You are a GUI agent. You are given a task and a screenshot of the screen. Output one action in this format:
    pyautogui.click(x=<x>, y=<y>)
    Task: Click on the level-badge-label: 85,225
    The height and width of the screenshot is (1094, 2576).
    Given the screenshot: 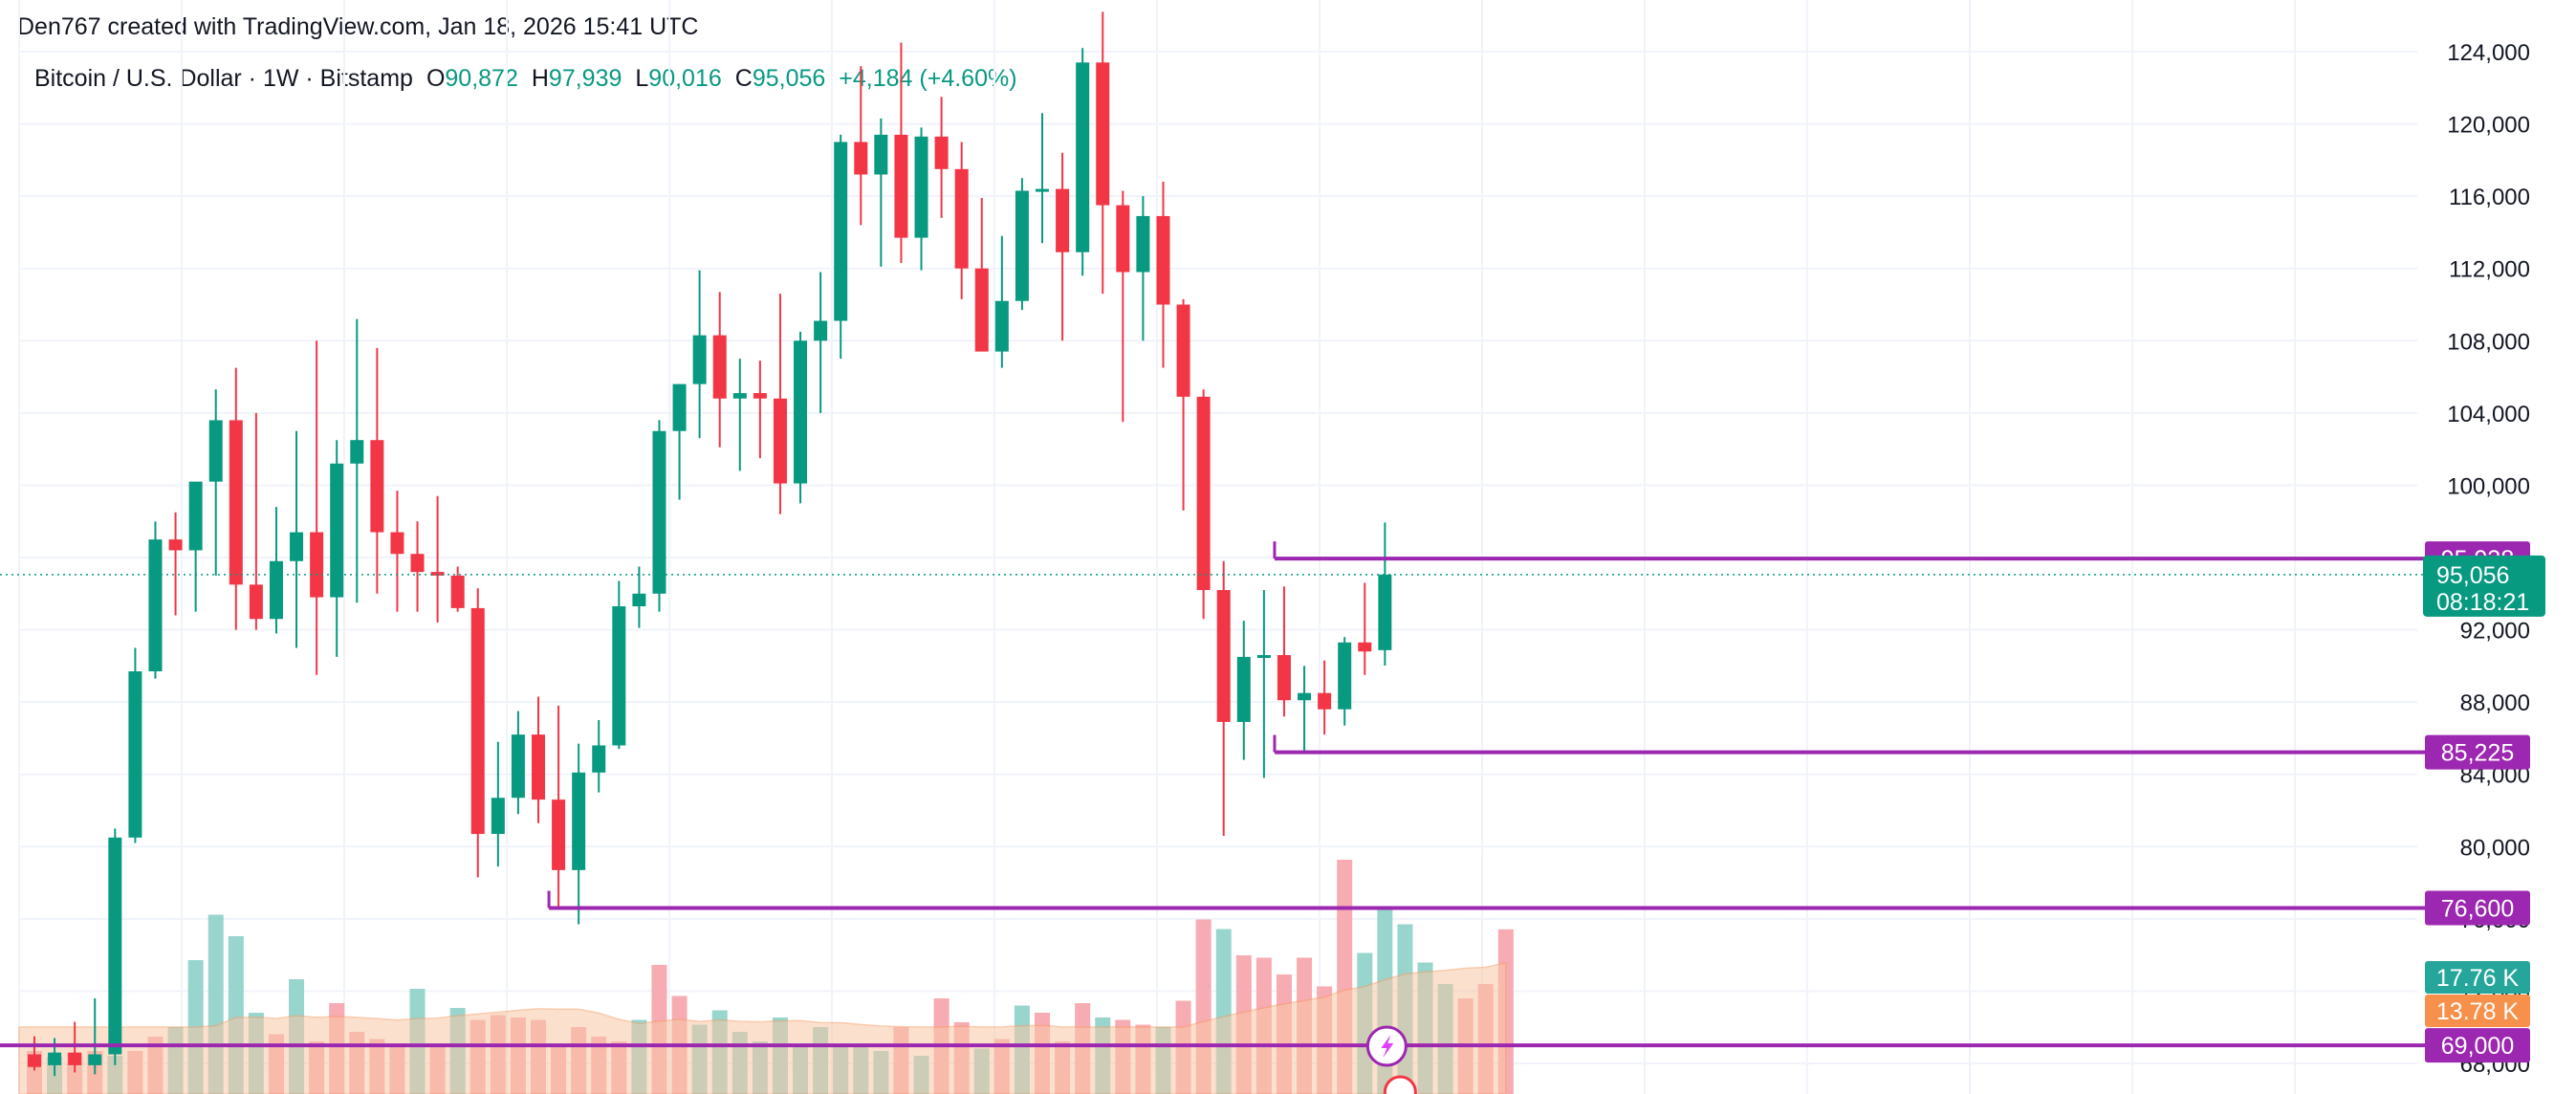 What is the action you would take?
    pyautogui.click(x=2477, y=753)
    